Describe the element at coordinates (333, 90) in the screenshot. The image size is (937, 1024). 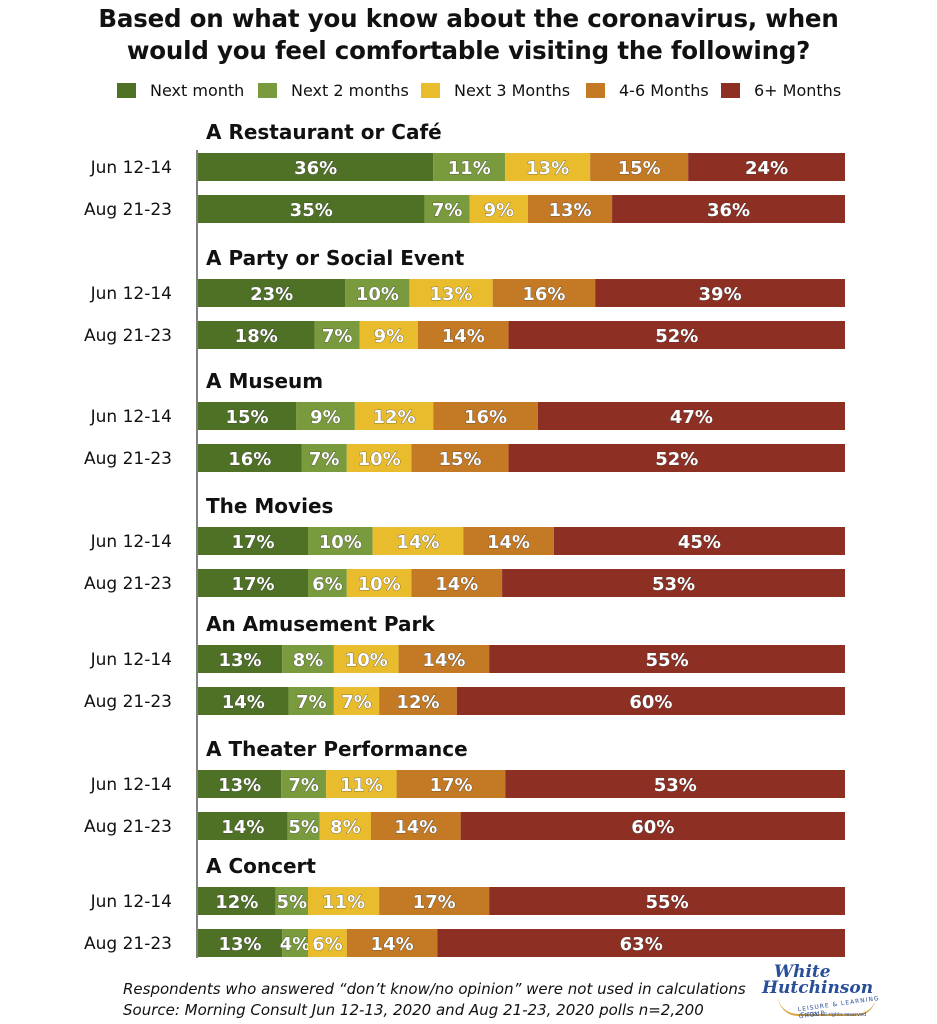
I see `legend-item: Next 2 months` at that location.